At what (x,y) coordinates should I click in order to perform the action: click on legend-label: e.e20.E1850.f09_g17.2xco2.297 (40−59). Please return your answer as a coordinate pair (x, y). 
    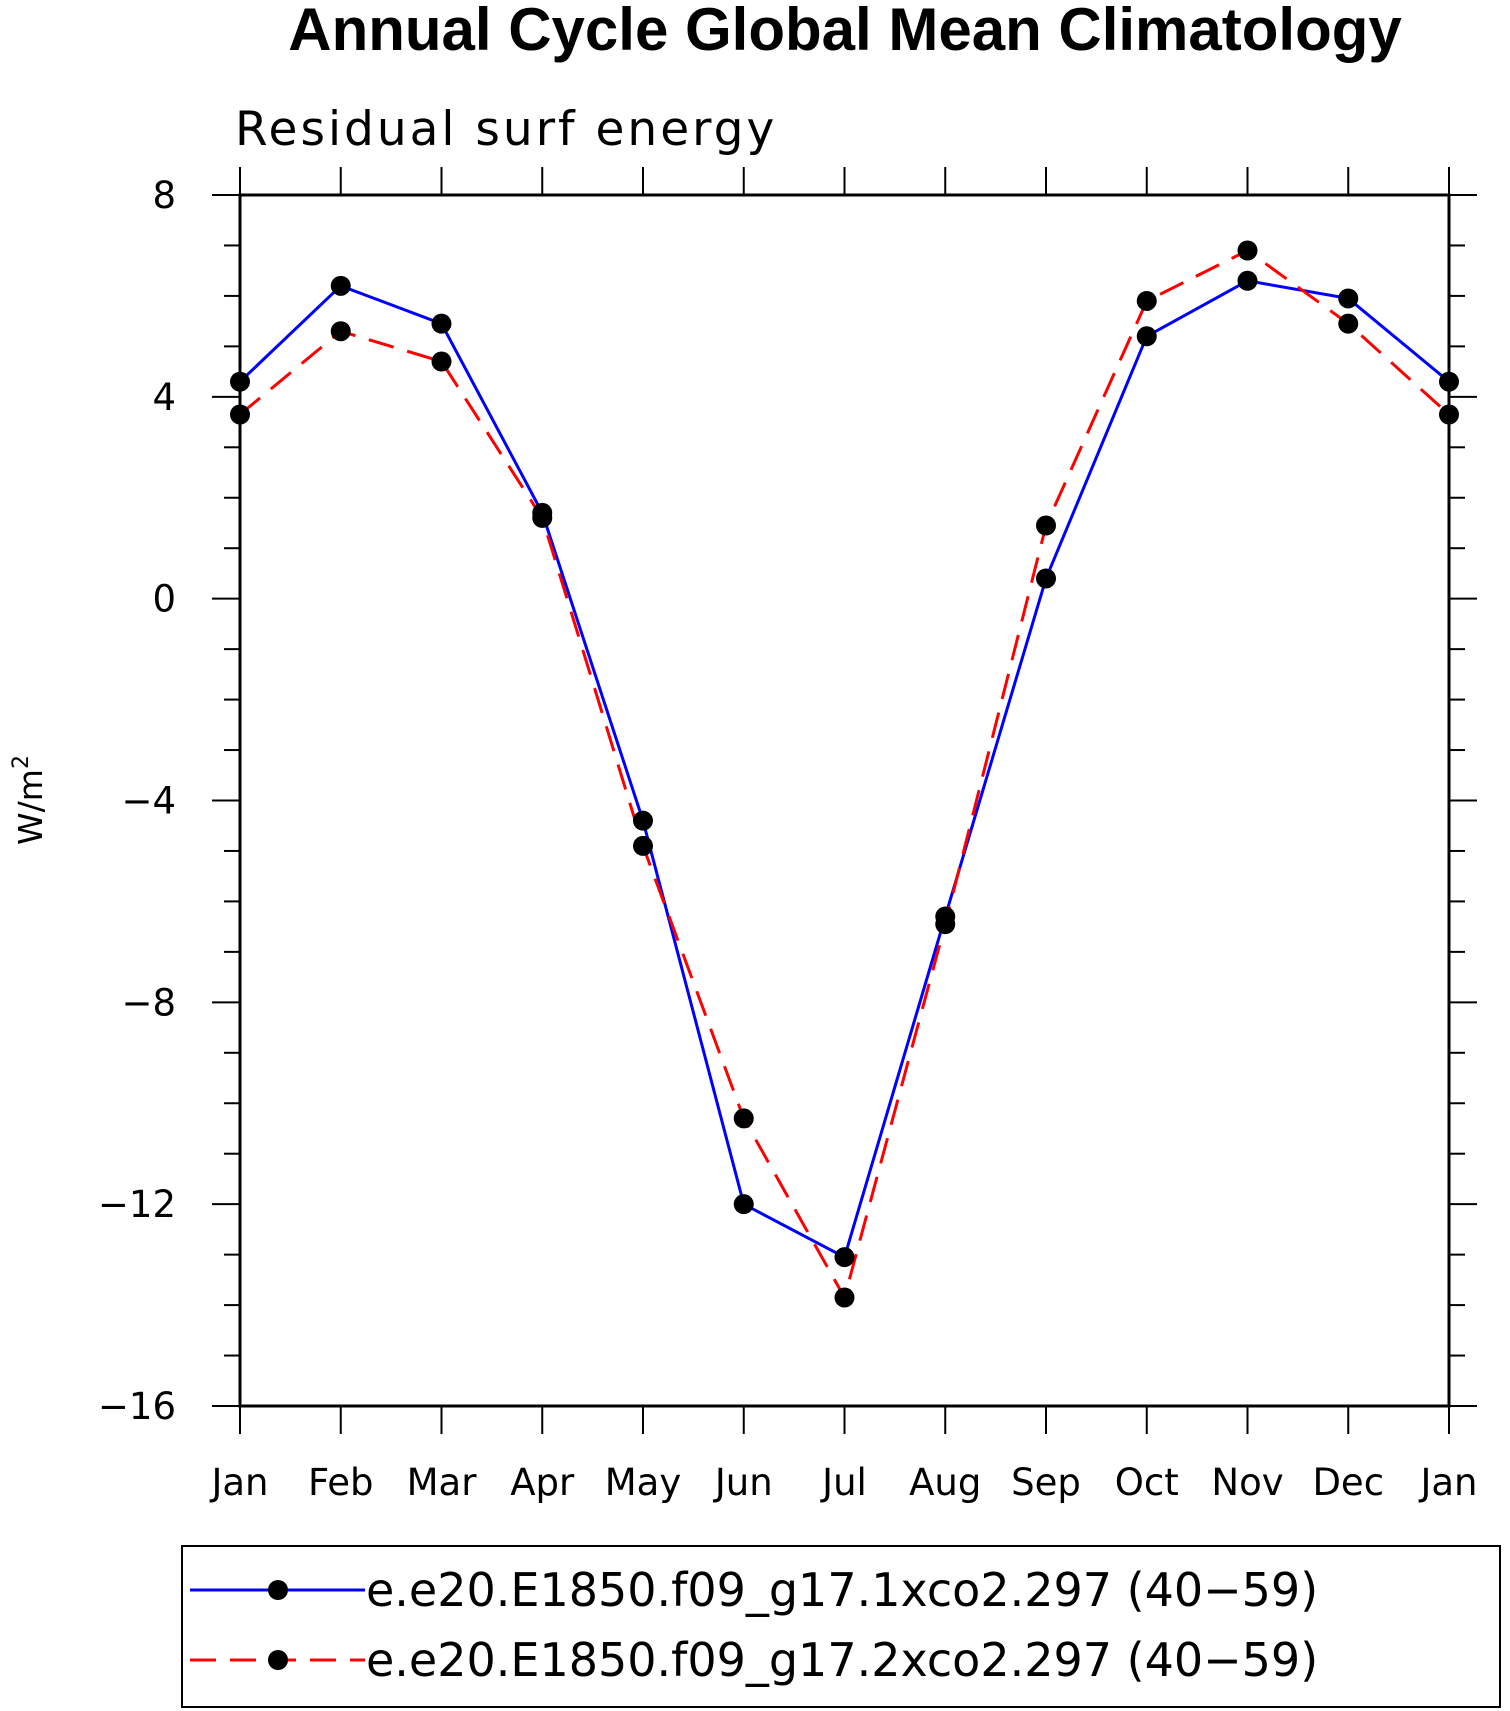
    Looking at the image, I should click on (842, 1660).